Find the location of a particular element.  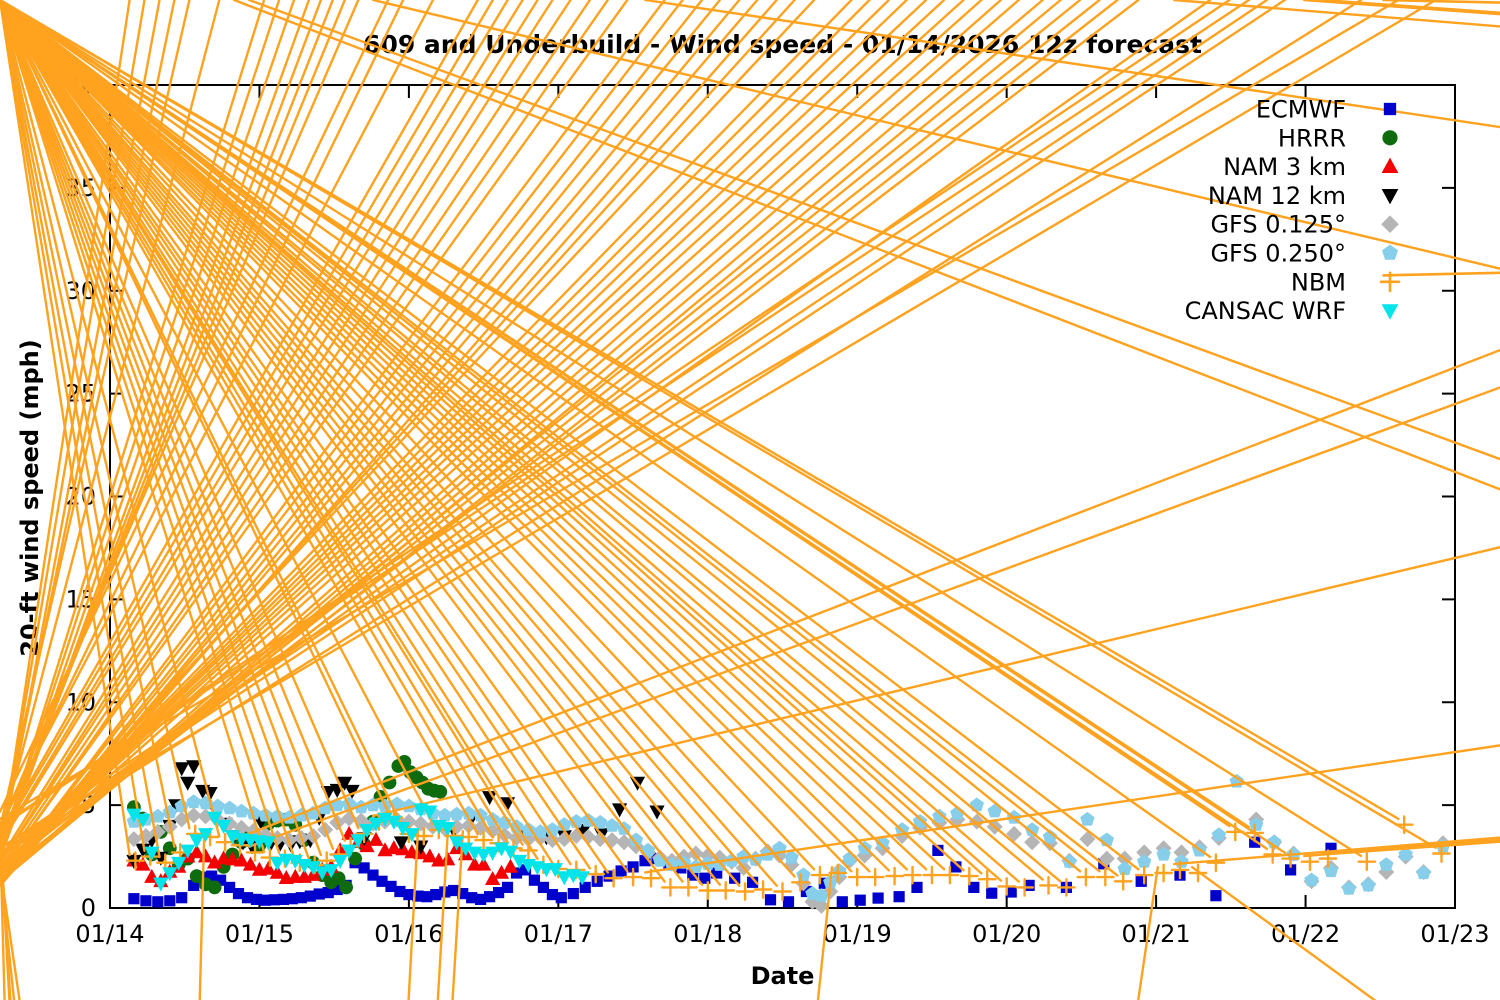

legend-entry-hrrr: HRRR is located at coordinates (1338, 138).